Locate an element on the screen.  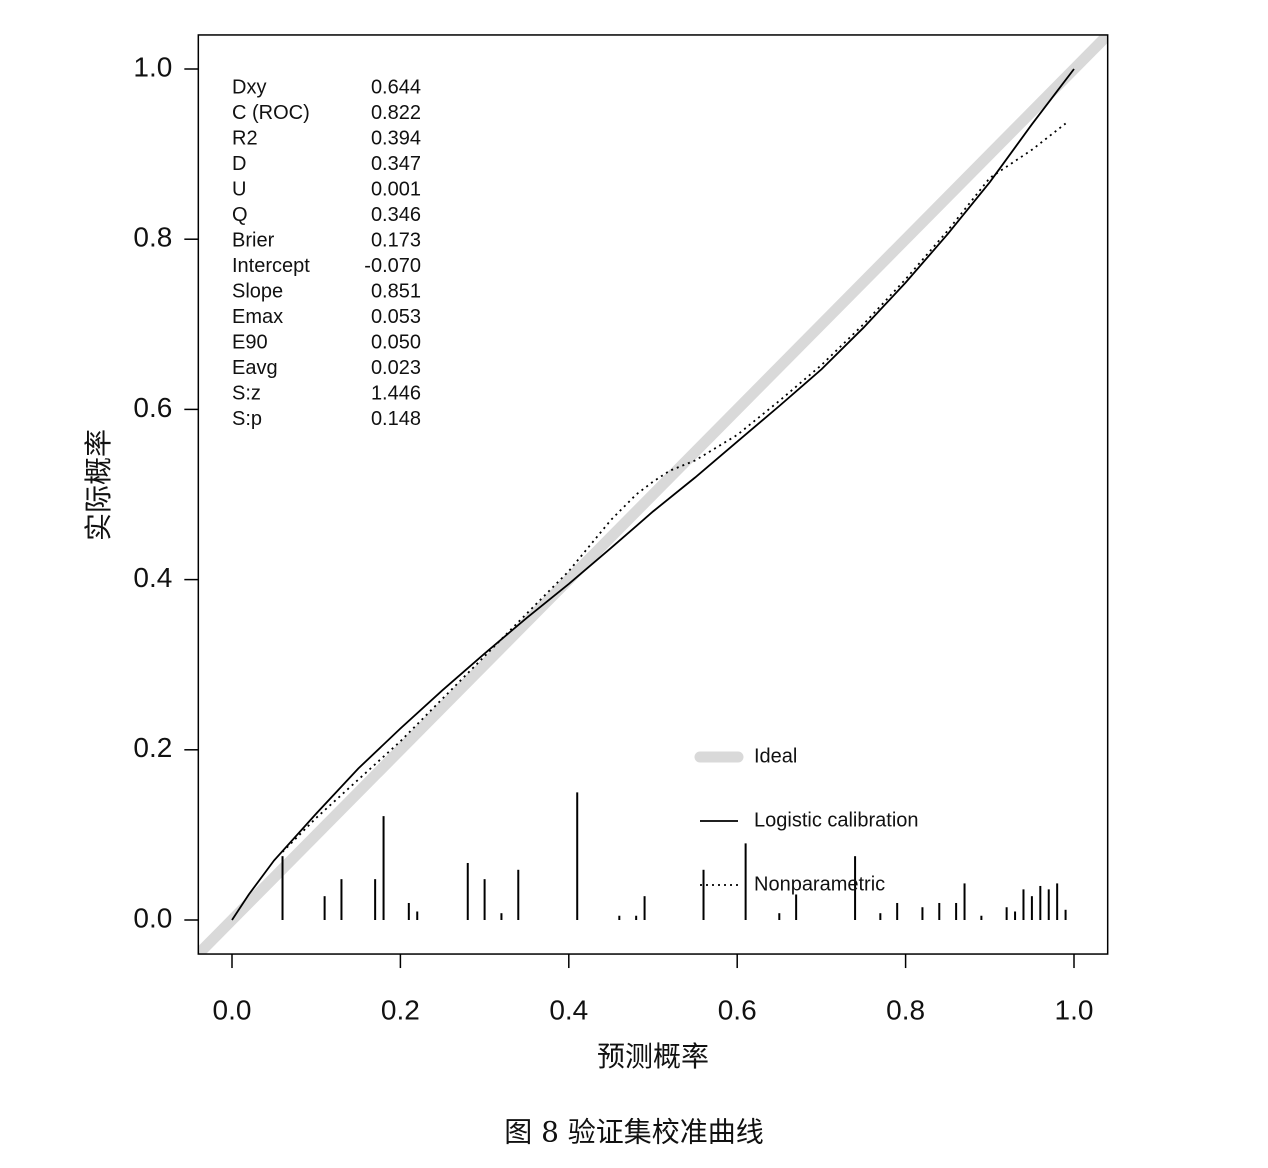
stat-name: Slope is located at coordinates (257, 291).